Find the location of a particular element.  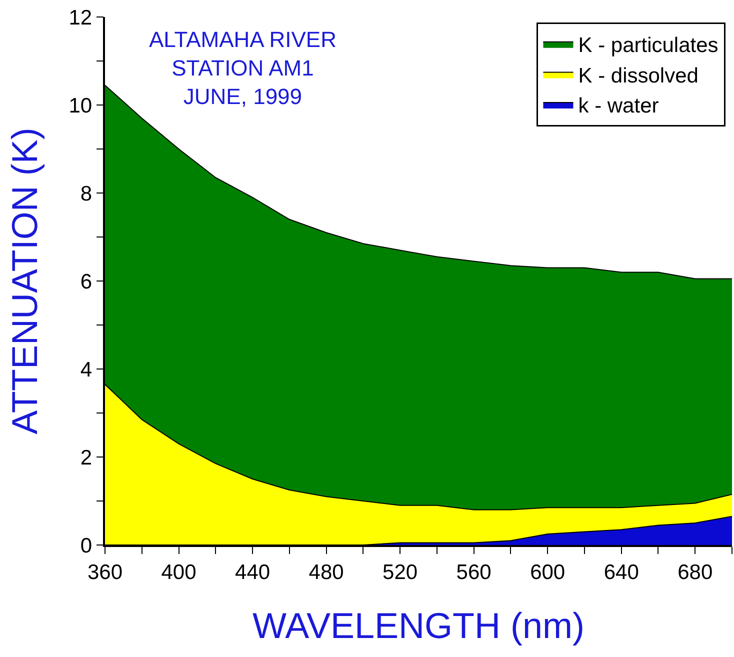

x-tick-label: 640 is located at coordinates (621, 572).